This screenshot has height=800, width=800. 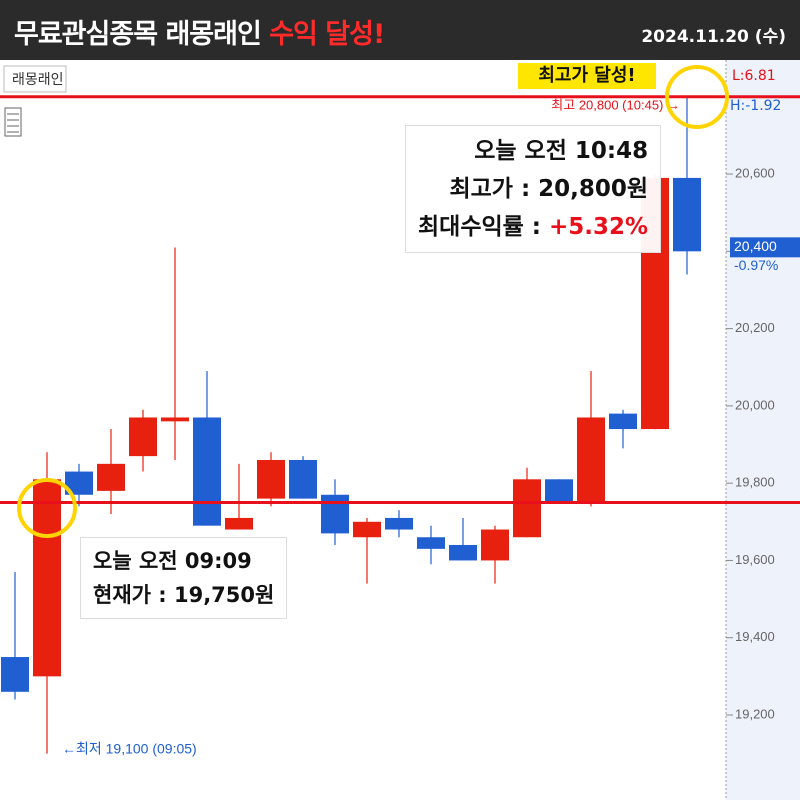 What do you see at coordinates (561, 151) in the screenshot?
I see `box-line: 오늘 오전 10:48` at bounding box center [561, 151].